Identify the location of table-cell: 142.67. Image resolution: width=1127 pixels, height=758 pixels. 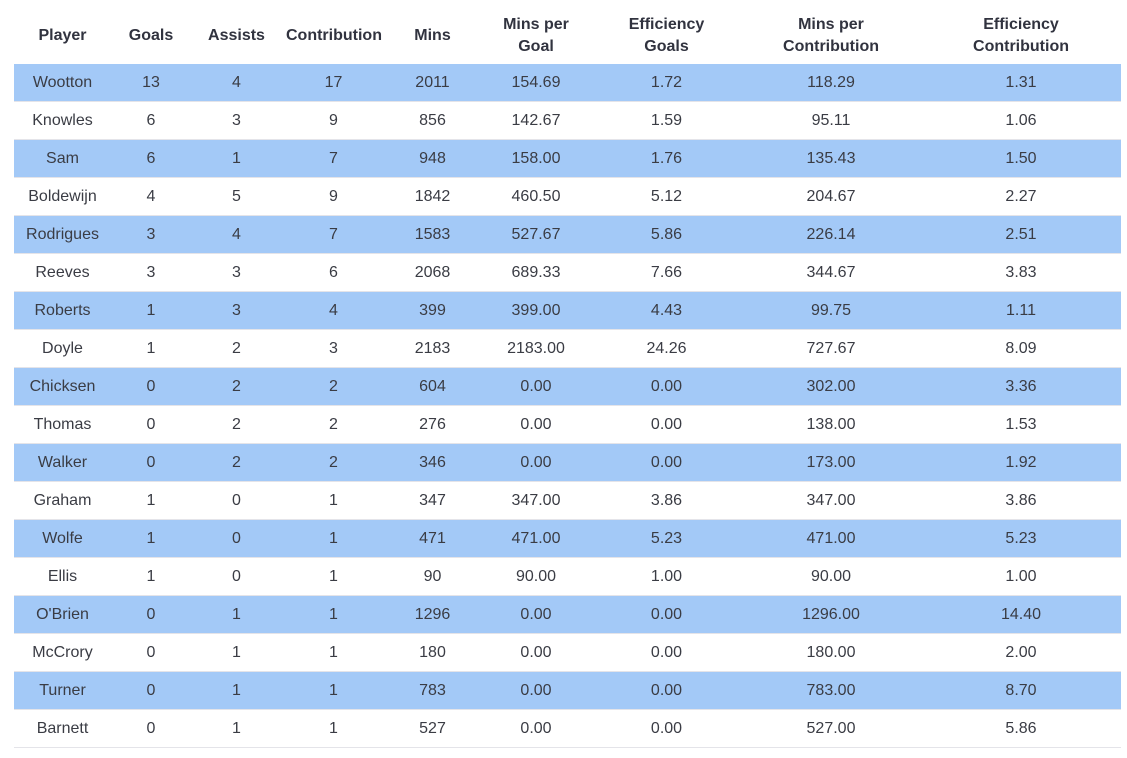
(536, 120).